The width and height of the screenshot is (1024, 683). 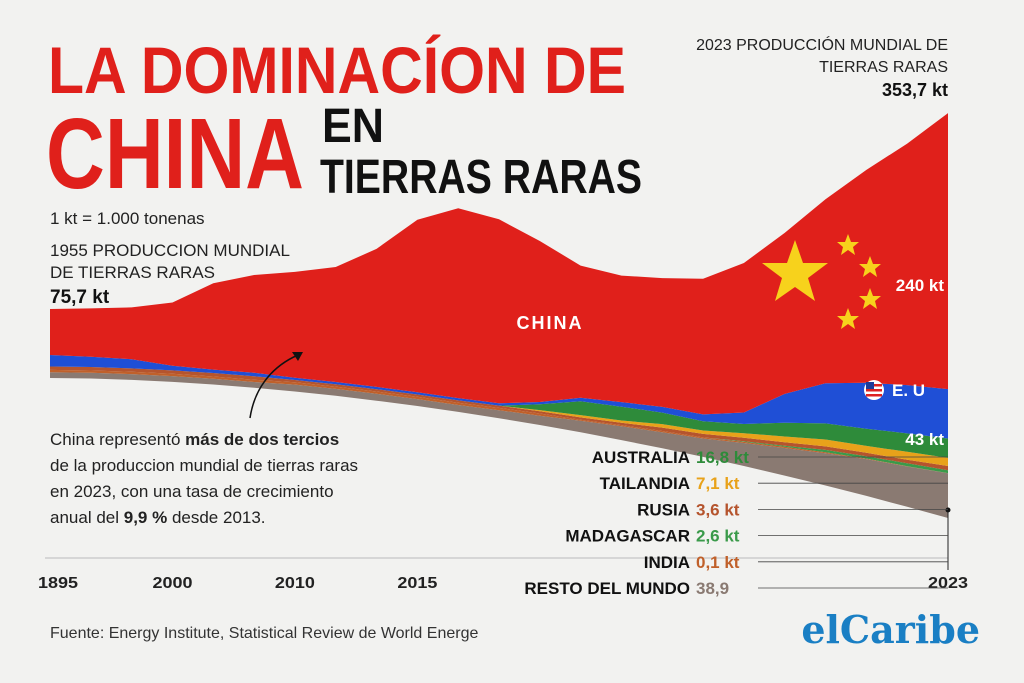 I want to click on end-marker-dot, so click(x=948, y=510).